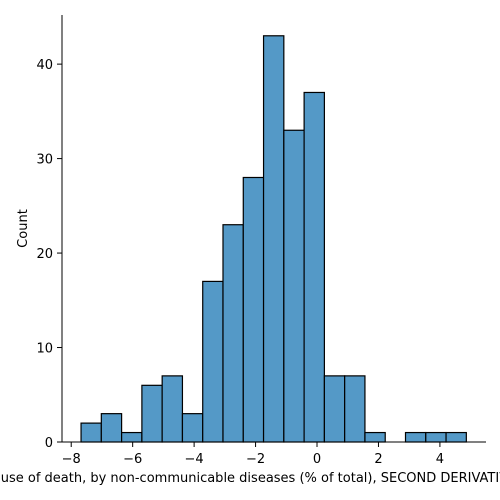 Image resolution: width=500 pixels, height=500 pixels. What do you see at coordinates (44, 254) in the screenshot?
I see `y-tick-label: 20` at bounding box center [44, 254].